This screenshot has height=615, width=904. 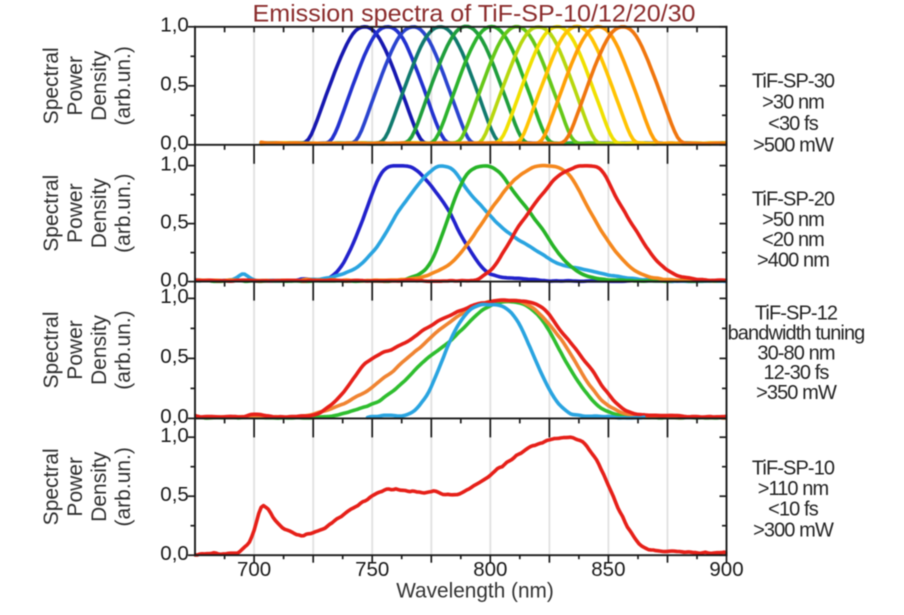 I want to click on svg-text: 900, so click(x=726, y=569).